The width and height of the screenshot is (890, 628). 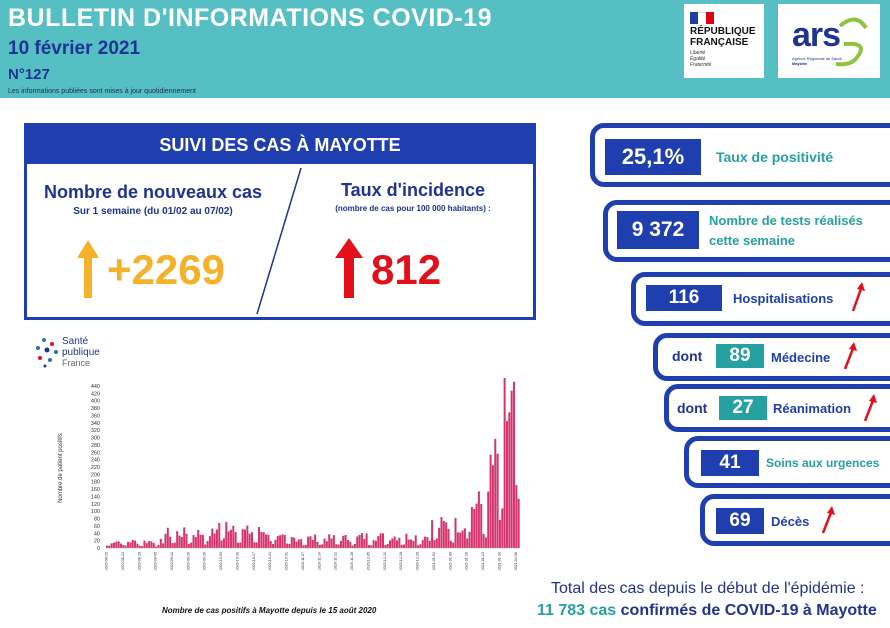 I want to click on arrow-up-red-icon, so click(x=349, y=268).